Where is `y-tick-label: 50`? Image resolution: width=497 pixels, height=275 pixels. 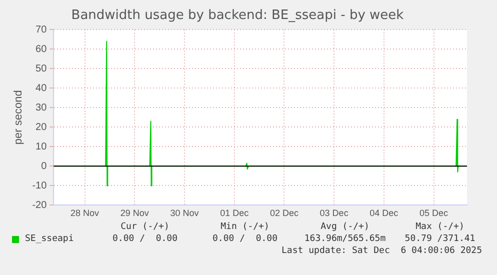
y-tick-label: 50 is located at coordinates (42, 68).